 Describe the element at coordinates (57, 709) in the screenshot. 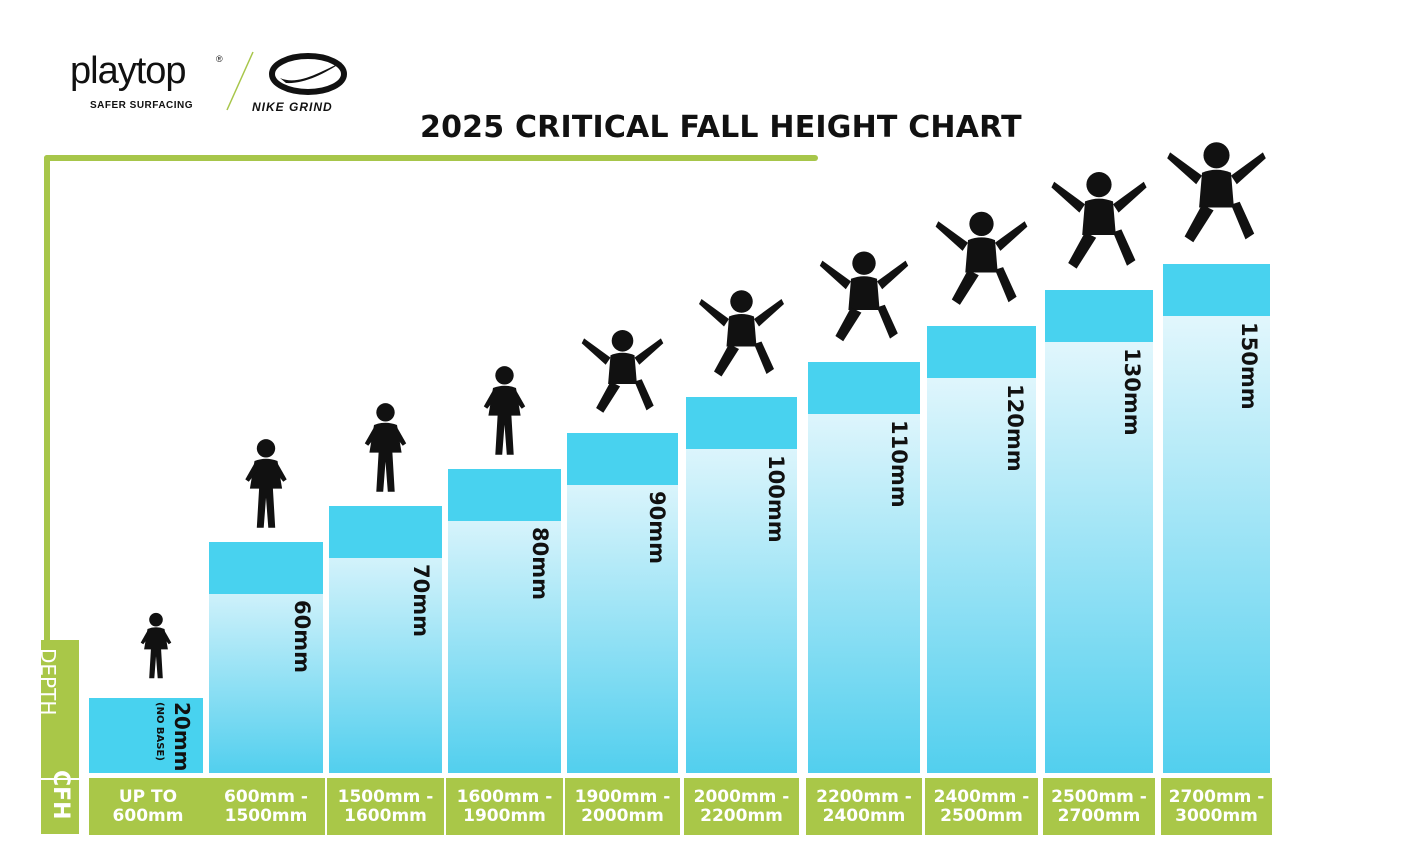

I see `depth-axis-label-box: DEPTH` at that location.